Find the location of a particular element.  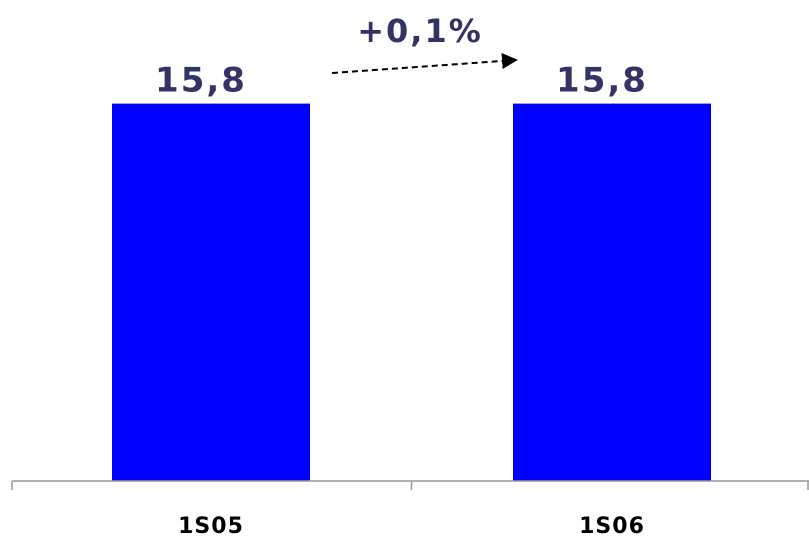

growth-annotation: +0,1% is located at coordinates (424, 43).